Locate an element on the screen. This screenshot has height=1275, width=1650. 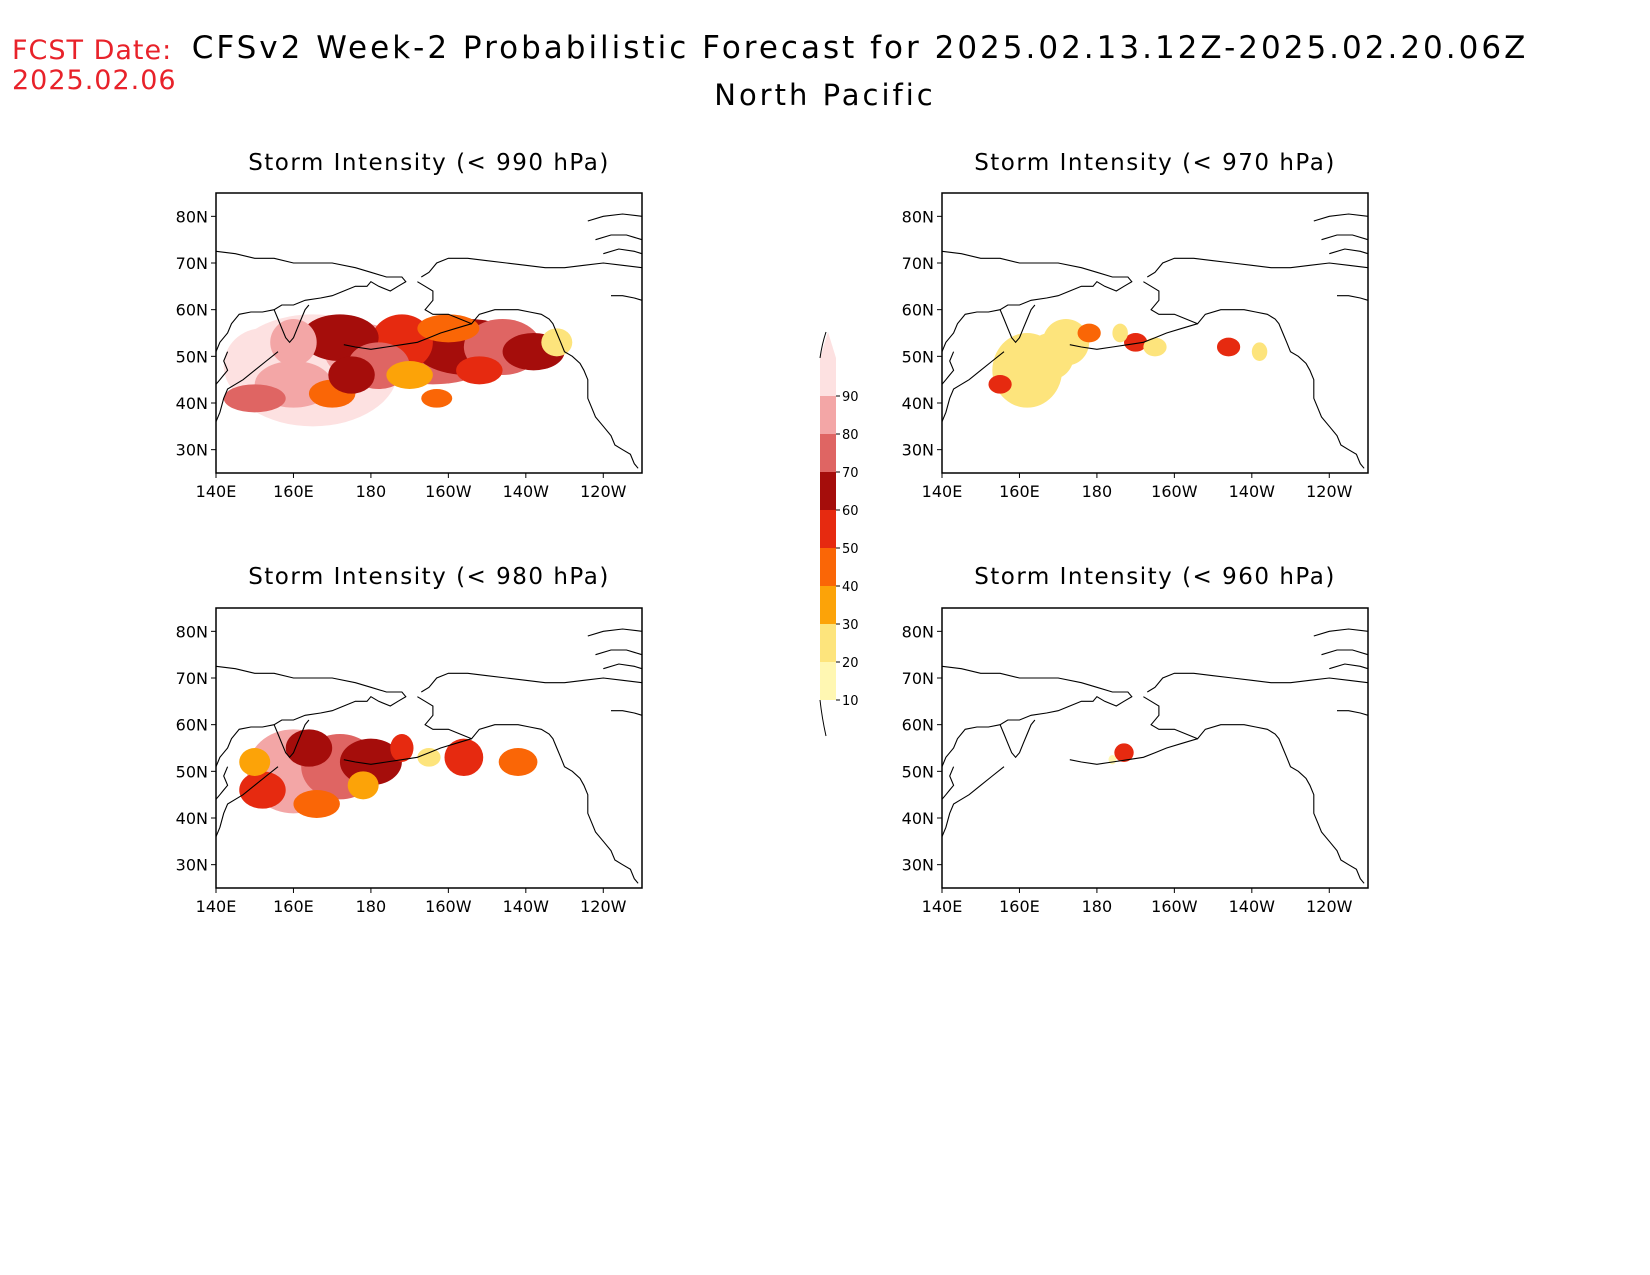
forecast-date-label: FCST Date: 2025.02.06 is located at coordinates (94, 66).